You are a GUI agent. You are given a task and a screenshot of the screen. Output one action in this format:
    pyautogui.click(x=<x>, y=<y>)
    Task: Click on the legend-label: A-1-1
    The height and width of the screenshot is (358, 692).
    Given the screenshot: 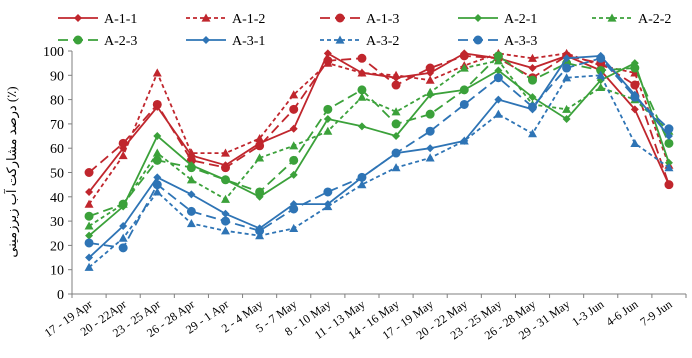 What is the action you would take?
    pyautogui.click(x=120, y=19)
    